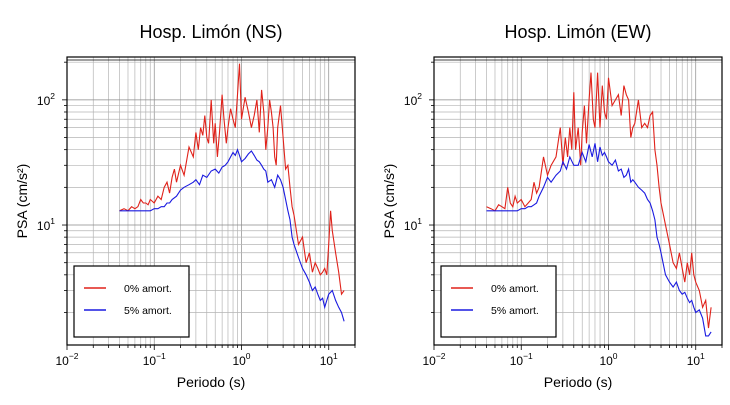 This screenshot has width=730, height=405. What do you see at coordinates (577, 32) in the screenshot?
I see `chart-title: Hosp. Limón (EW)` at bounding box center [577, 32].